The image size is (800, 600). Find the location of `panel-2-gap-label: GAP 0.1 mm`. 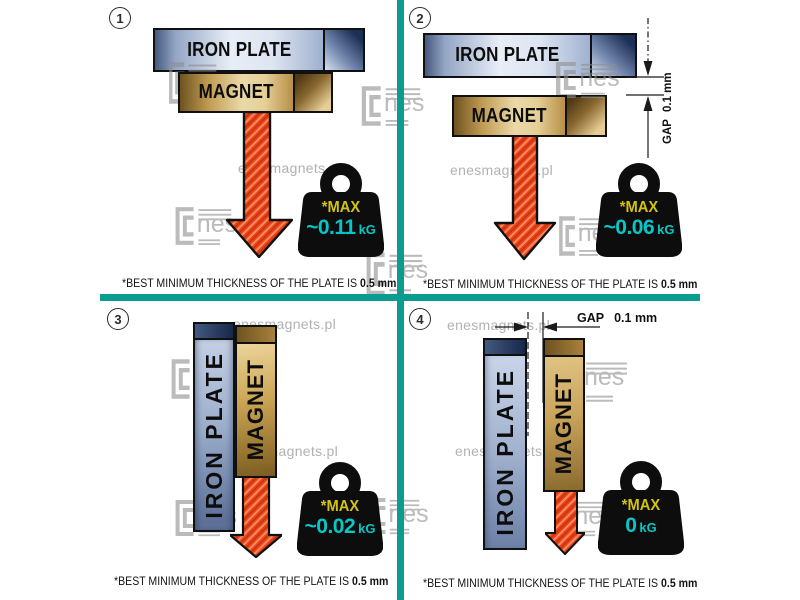

panel-2-gap-label: GAP 0.1 mm is located at coordinates (668, 98).